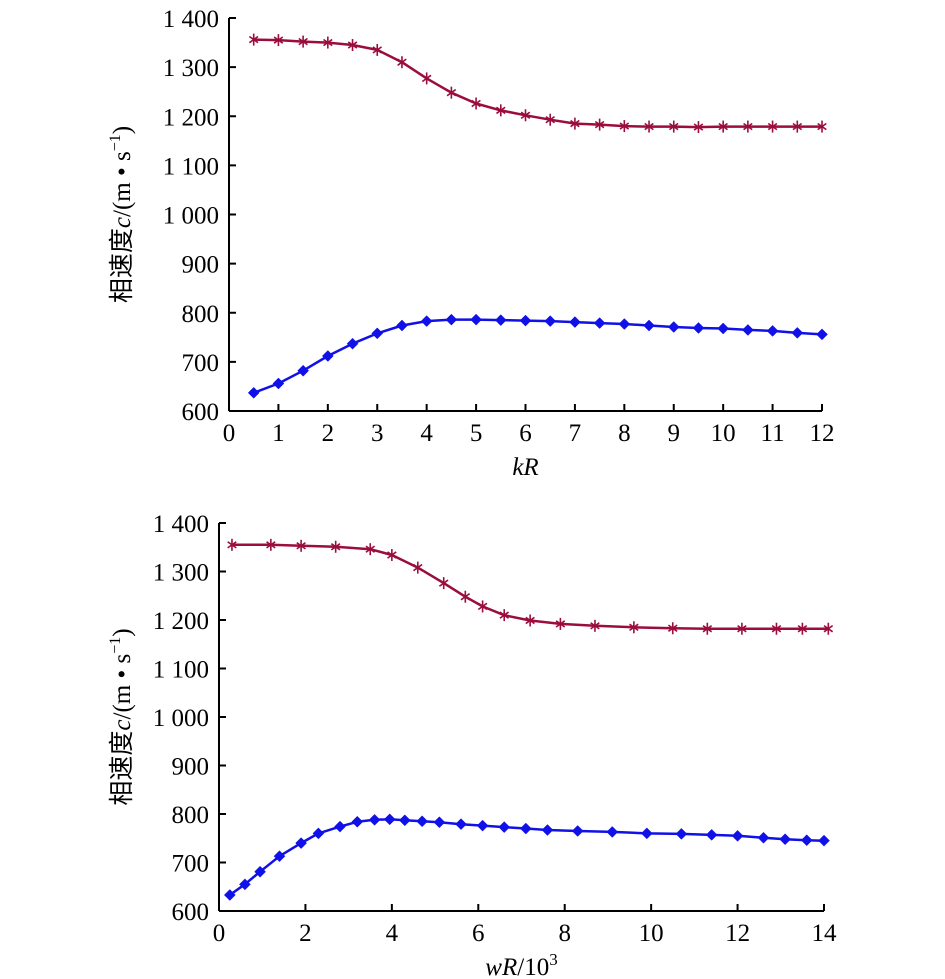  I want to click on x-axis-label-var: wR, so click(501, 966).